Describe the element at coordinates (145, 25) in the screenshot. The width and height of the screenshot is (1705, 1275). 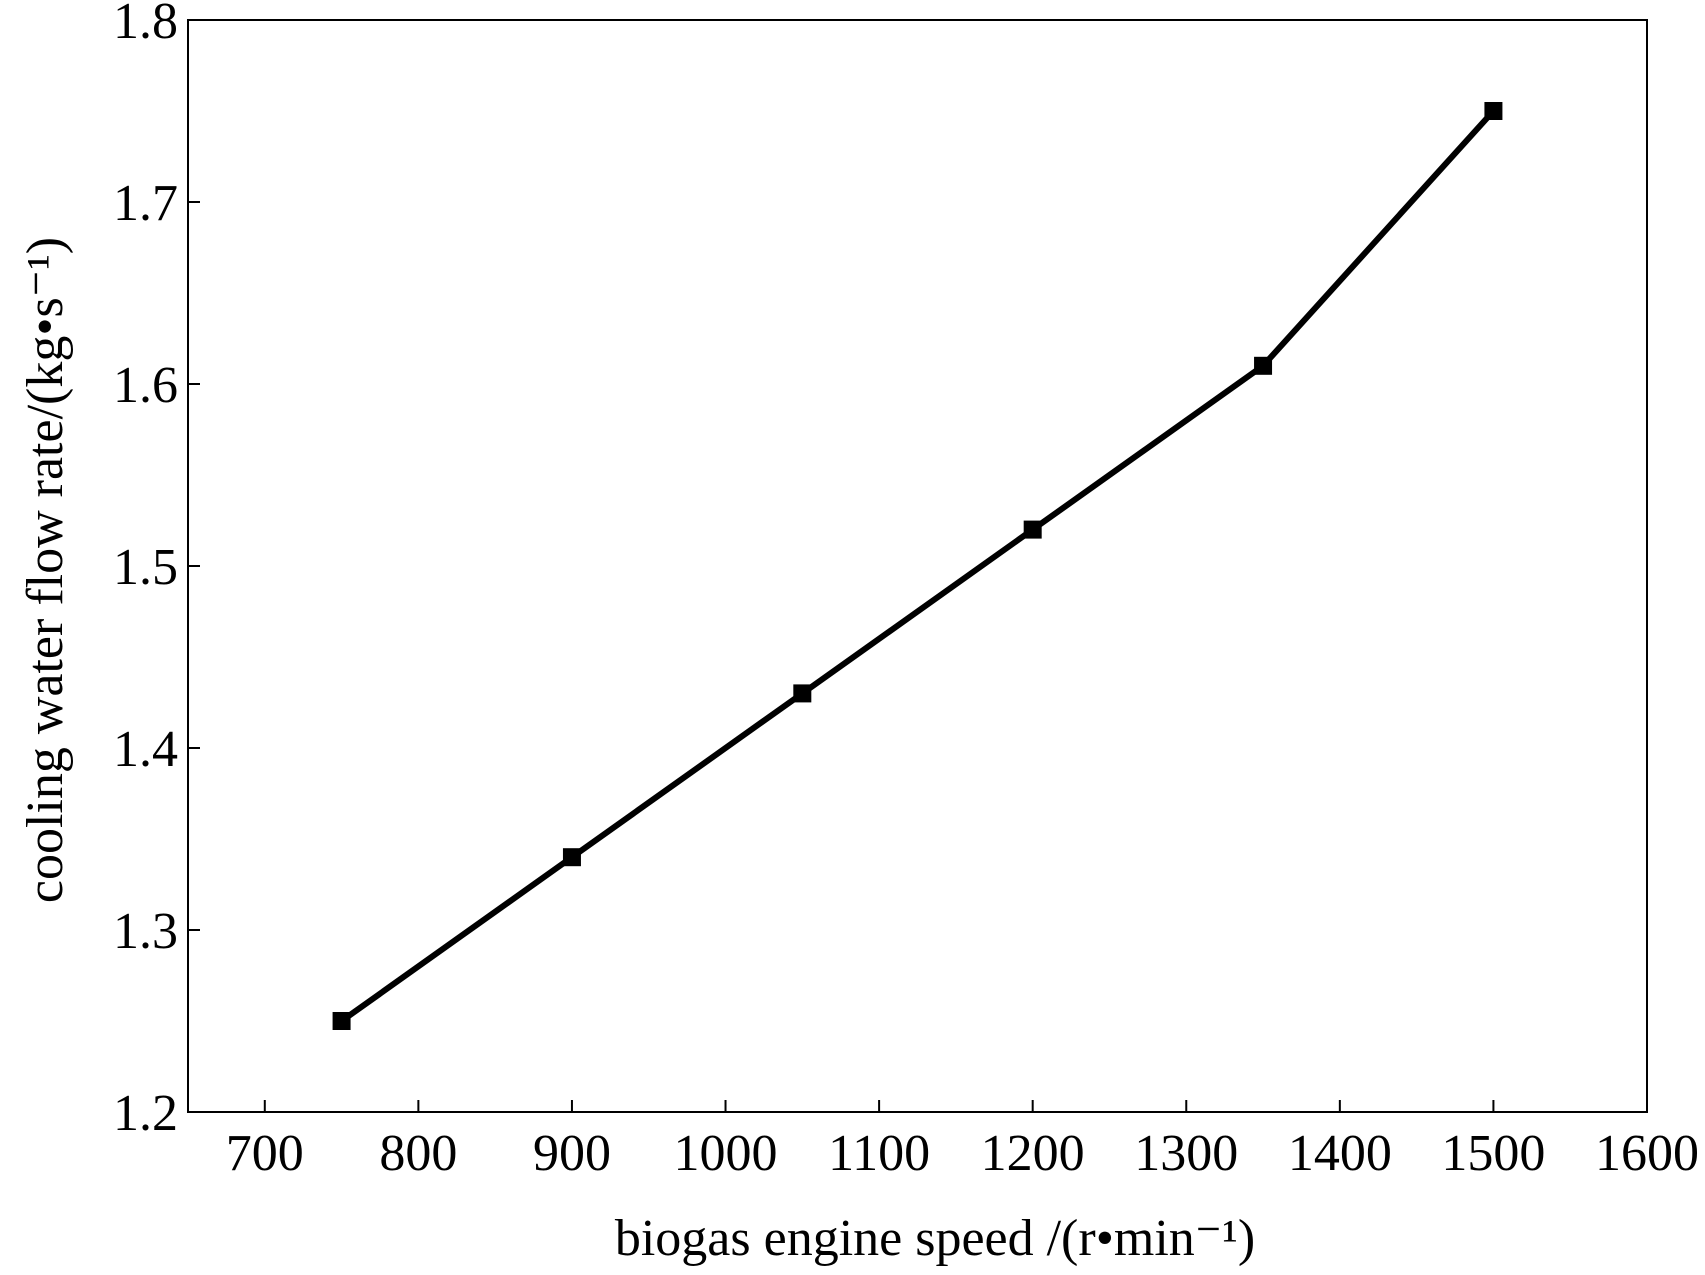
I see `y-tick-label: 1.8` at that location.